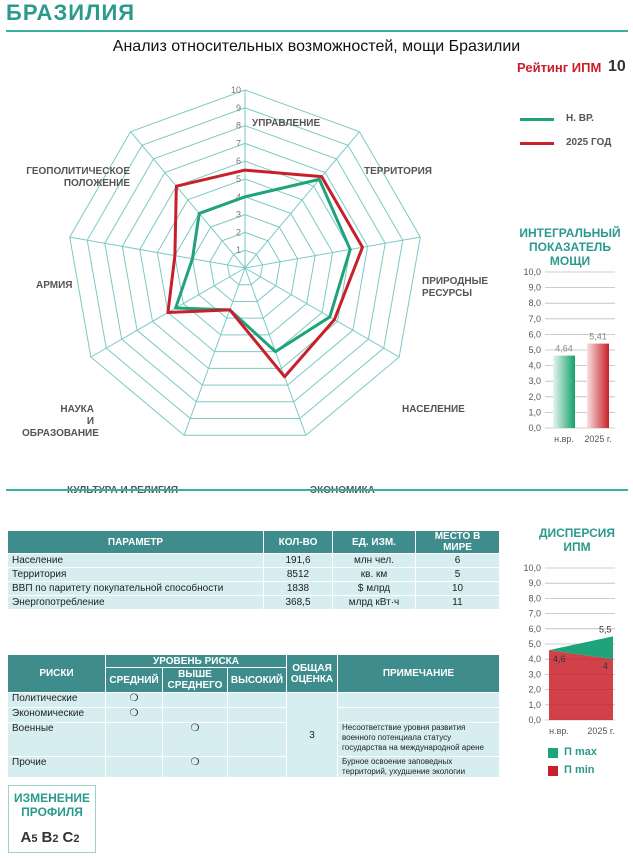 The image size is (633, 860). What do you see at coordinates (605, 629) in the screenshot?
I see `value-label: 5,5` at bounding box center [605, 629].